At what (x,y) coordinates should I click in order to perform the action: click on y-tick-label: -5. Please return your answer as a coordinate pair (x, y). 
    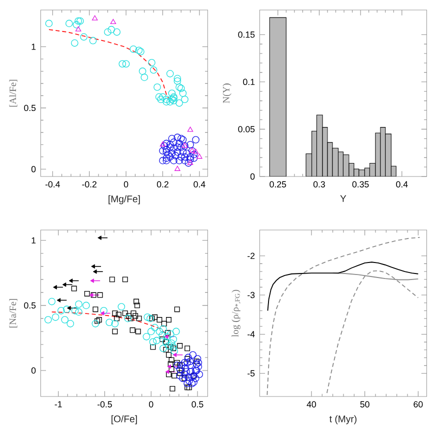
    Looking at the image, I should click on (251, 373).